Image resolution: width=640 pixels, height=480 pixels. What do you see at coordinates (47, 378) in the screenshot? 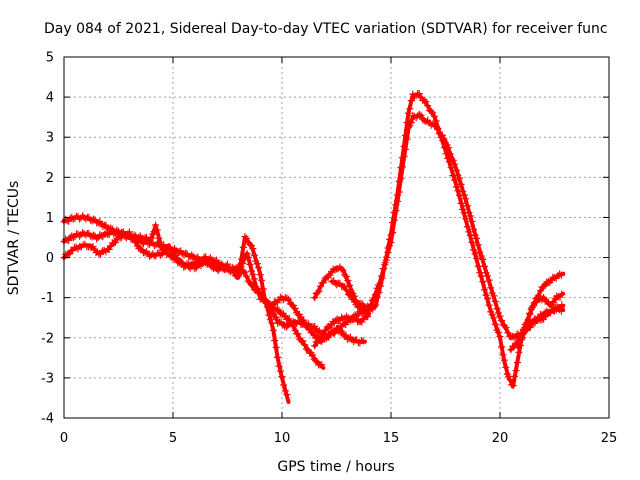
I see `y-tick-label: -3` at bounding box center [47, 378].